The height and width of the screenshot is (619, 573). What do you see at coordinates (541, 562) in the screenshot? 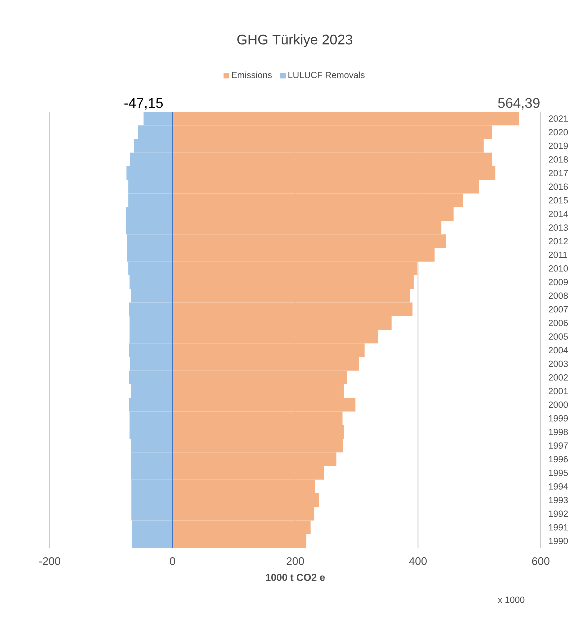
I see `x-tick-label: 600` at bounding box center [541, 562].